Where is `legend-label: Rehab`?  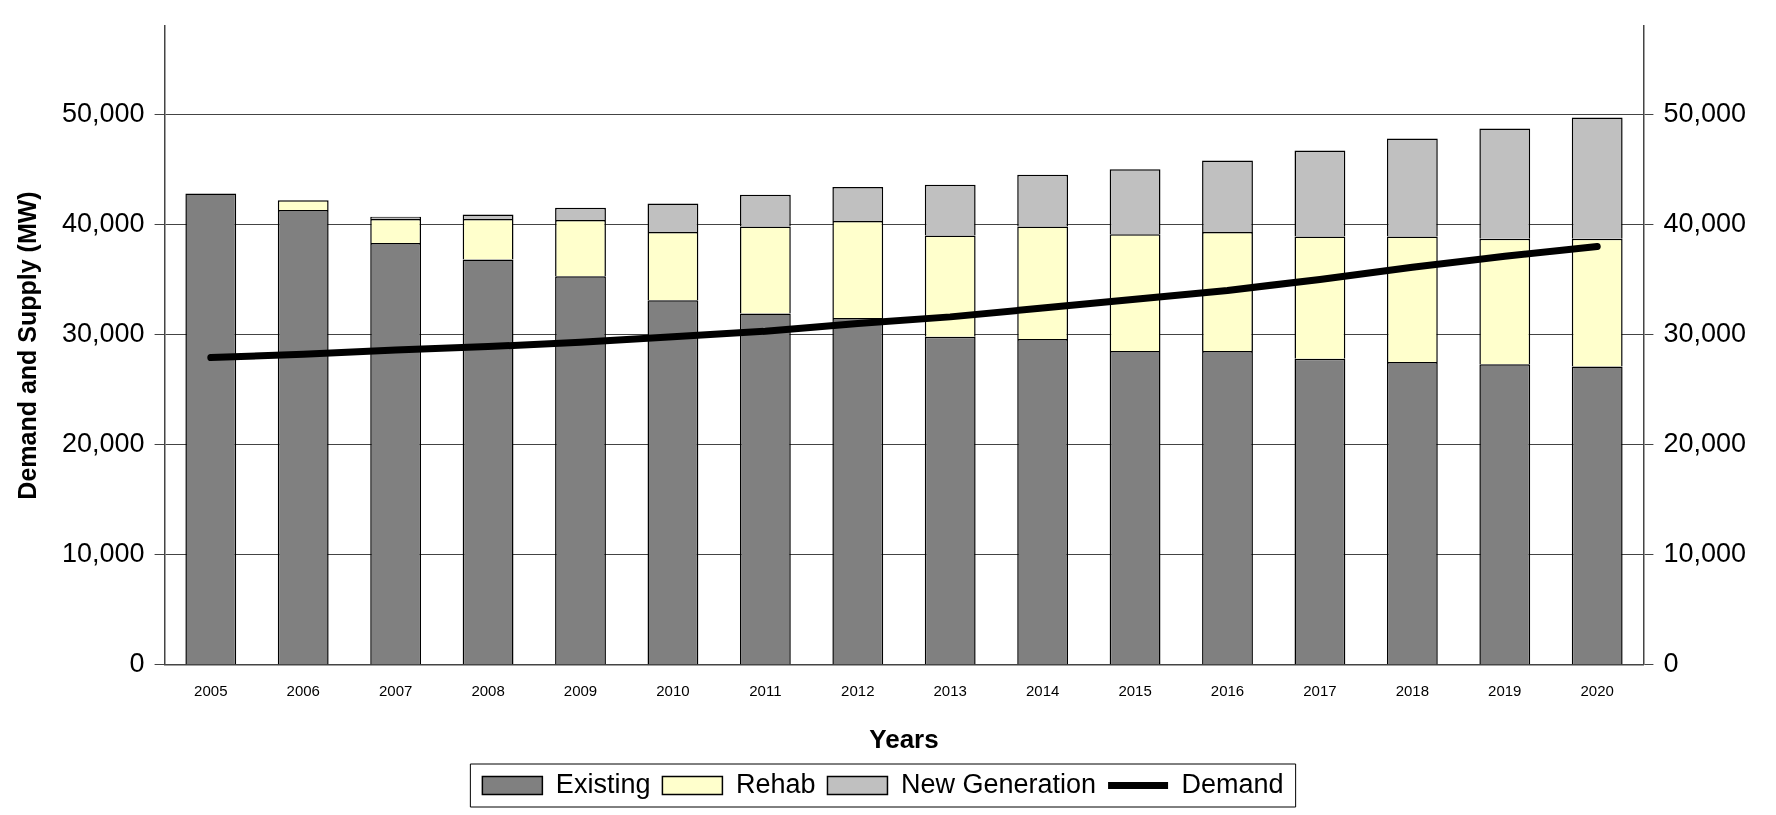 legend-label: Rehab is located at coordinates (775, 783).